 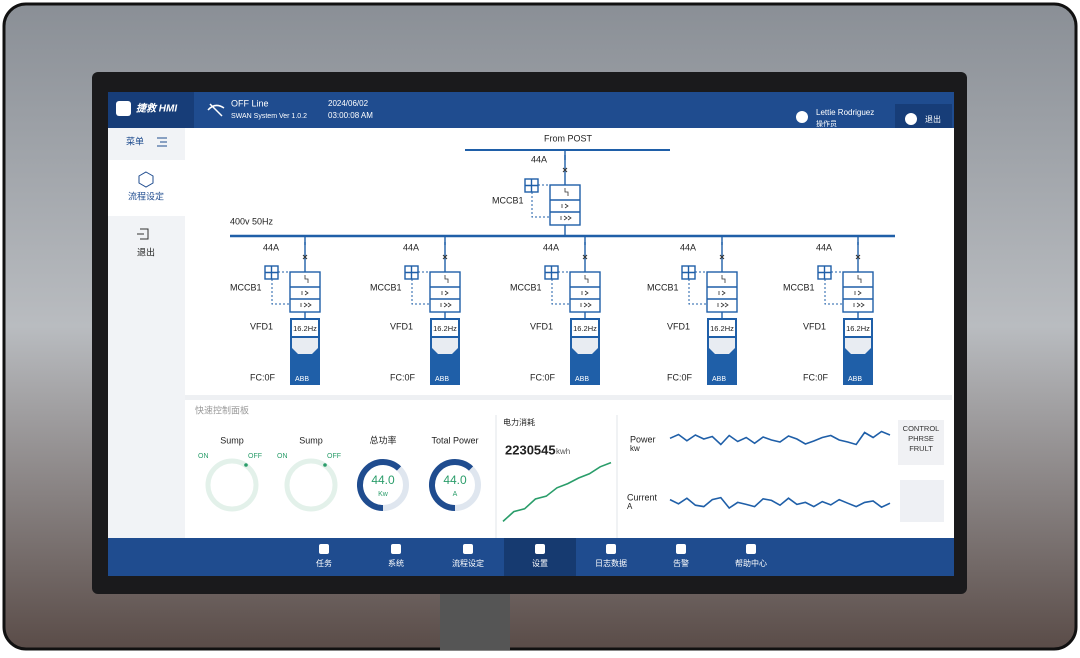 I want to click on exit-icon, so click(x=143, y=234).